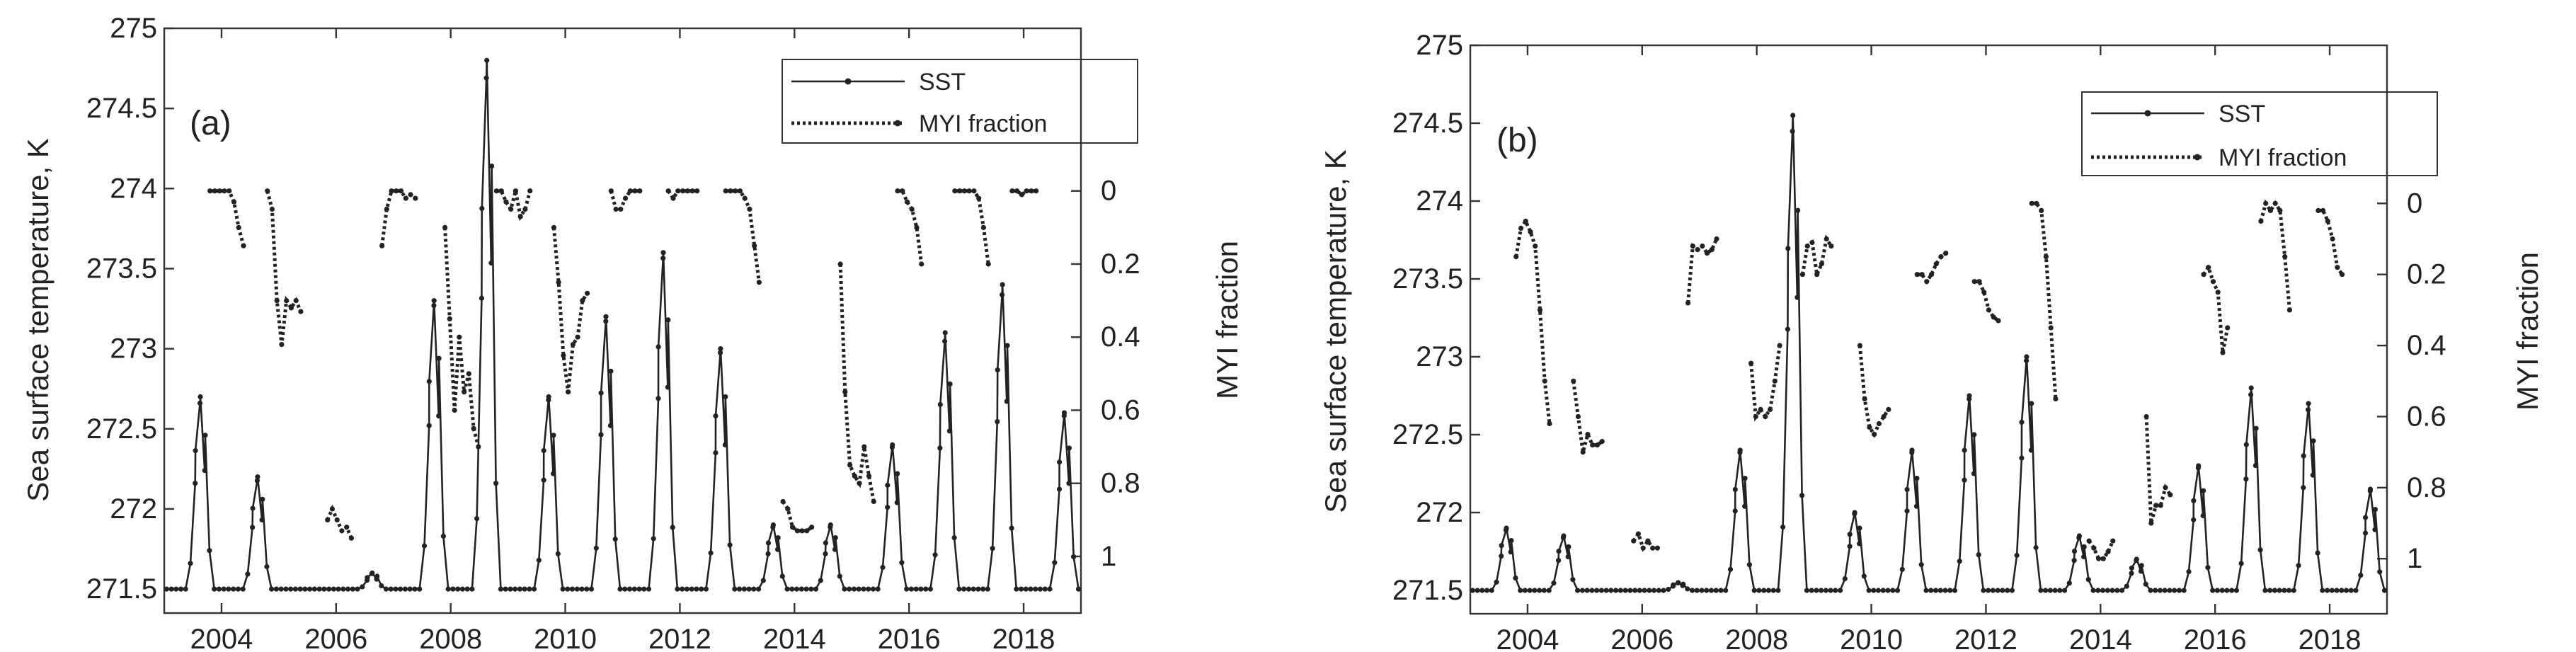  Describe the element at coordinates (1871, 638) in the screenshot. I see `x-tick-label: 2010` at that location.